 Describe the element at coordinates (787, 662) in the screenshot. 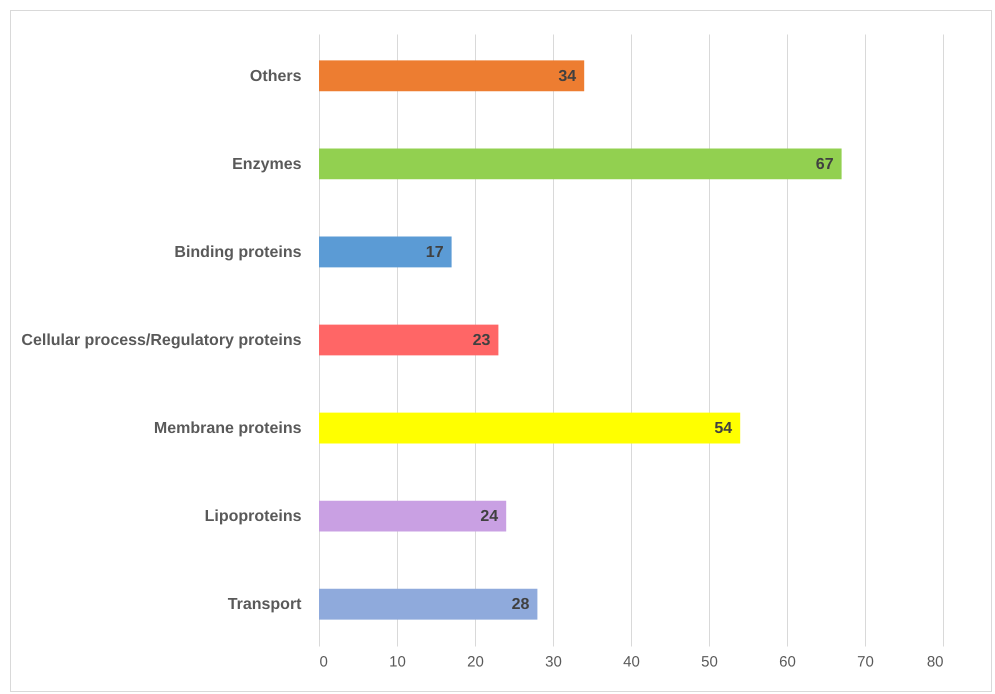

I see `x-tick-label: 60` at that location.